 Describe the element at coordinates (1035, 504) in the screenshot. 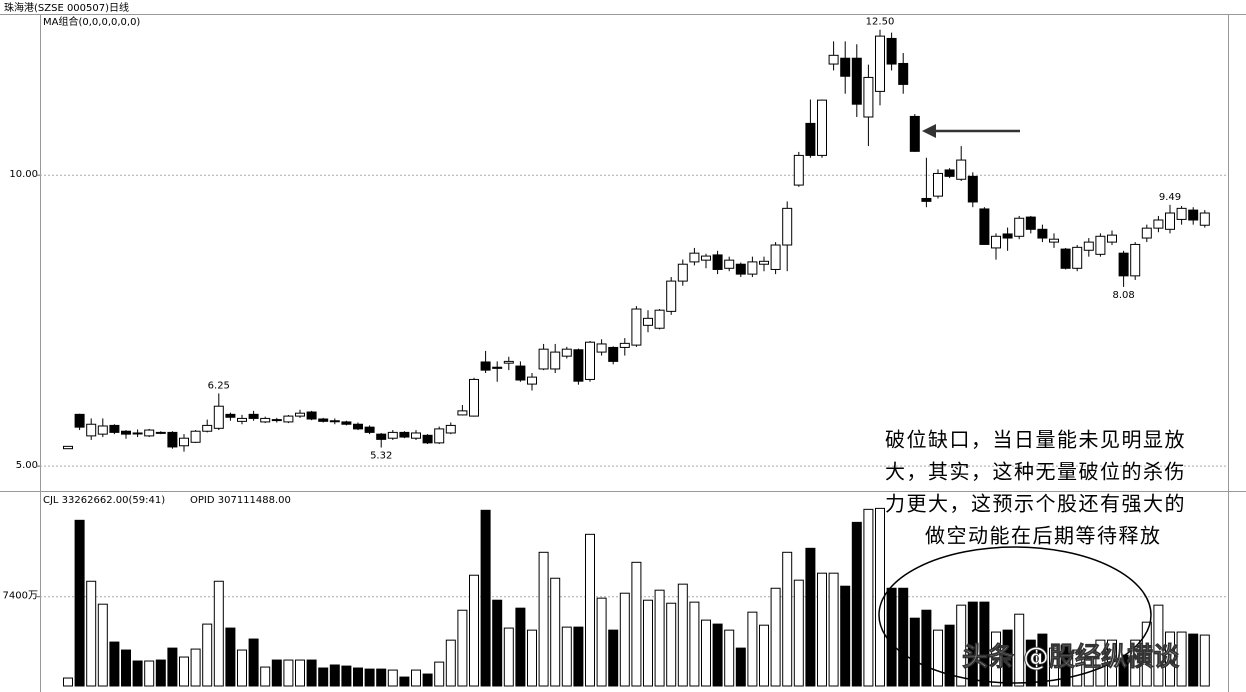

I see `annotation-line: 力更大，这预示个股还有强大的` at that location.